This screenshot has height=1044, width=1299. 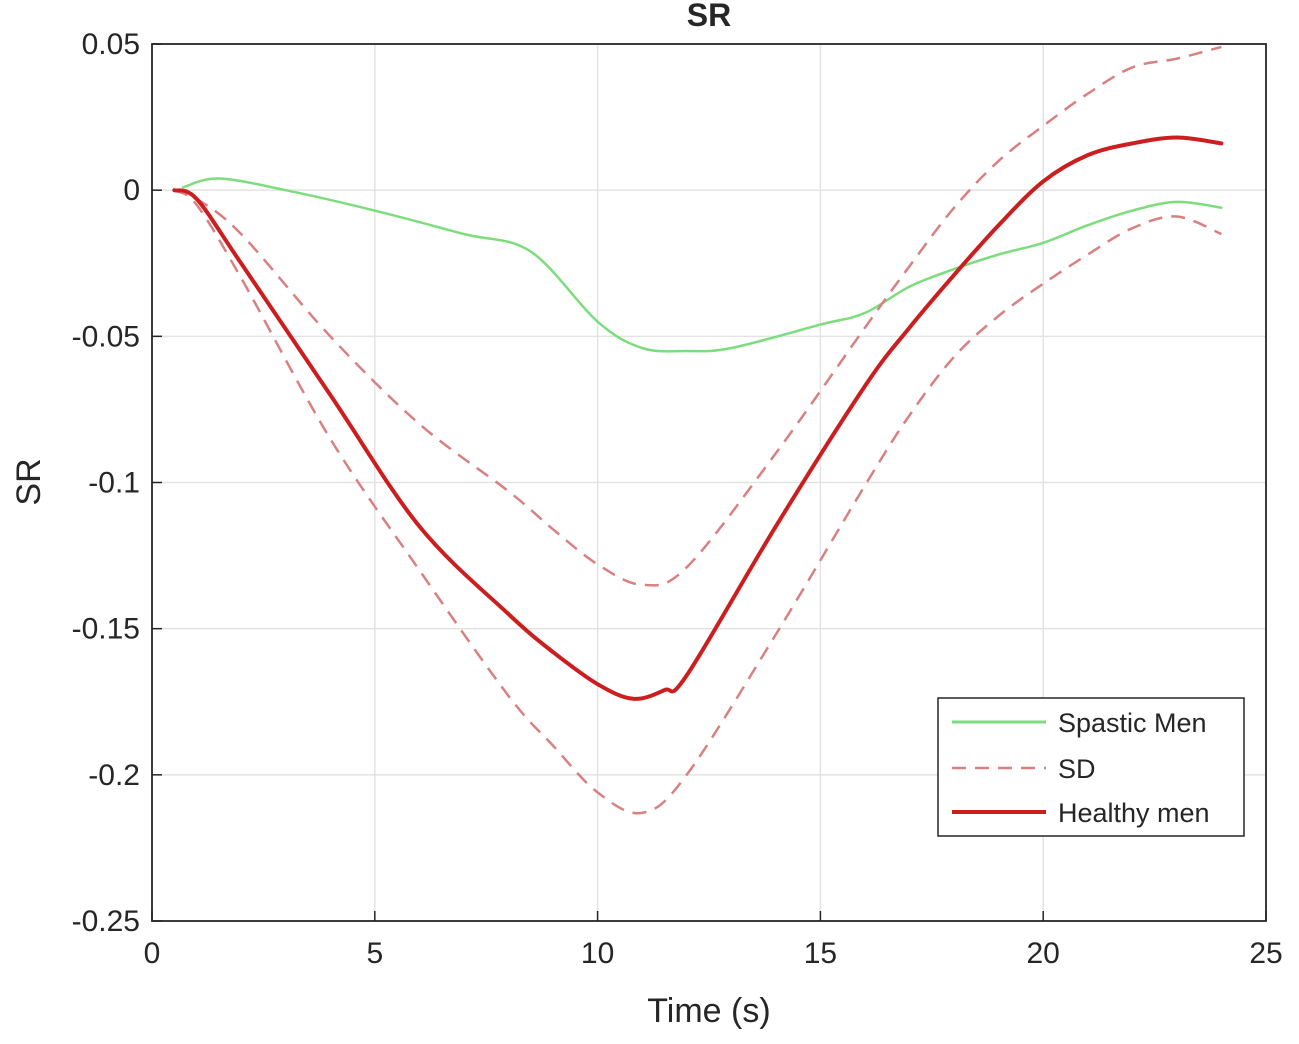 I want to click on legend-label-healthy-men: Healthy men, so click(x=1134, y=813).